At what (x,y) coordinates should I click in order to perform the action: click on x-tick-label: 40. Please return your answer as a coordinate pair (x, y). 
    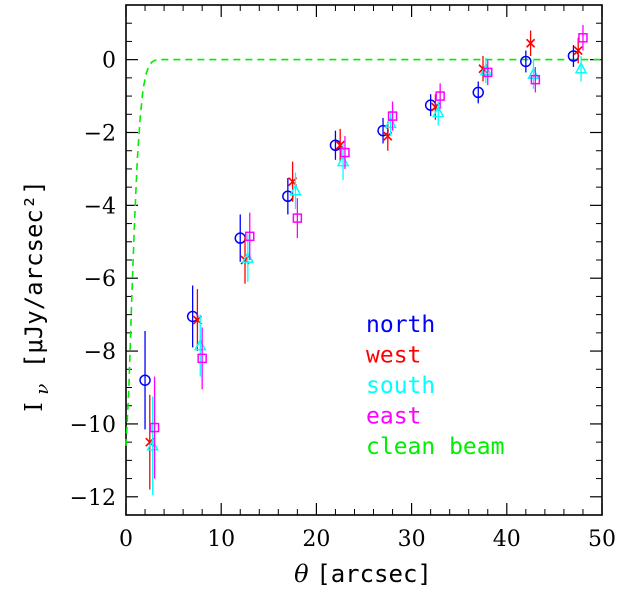
    Looking at the image, I should click on (507, 539).